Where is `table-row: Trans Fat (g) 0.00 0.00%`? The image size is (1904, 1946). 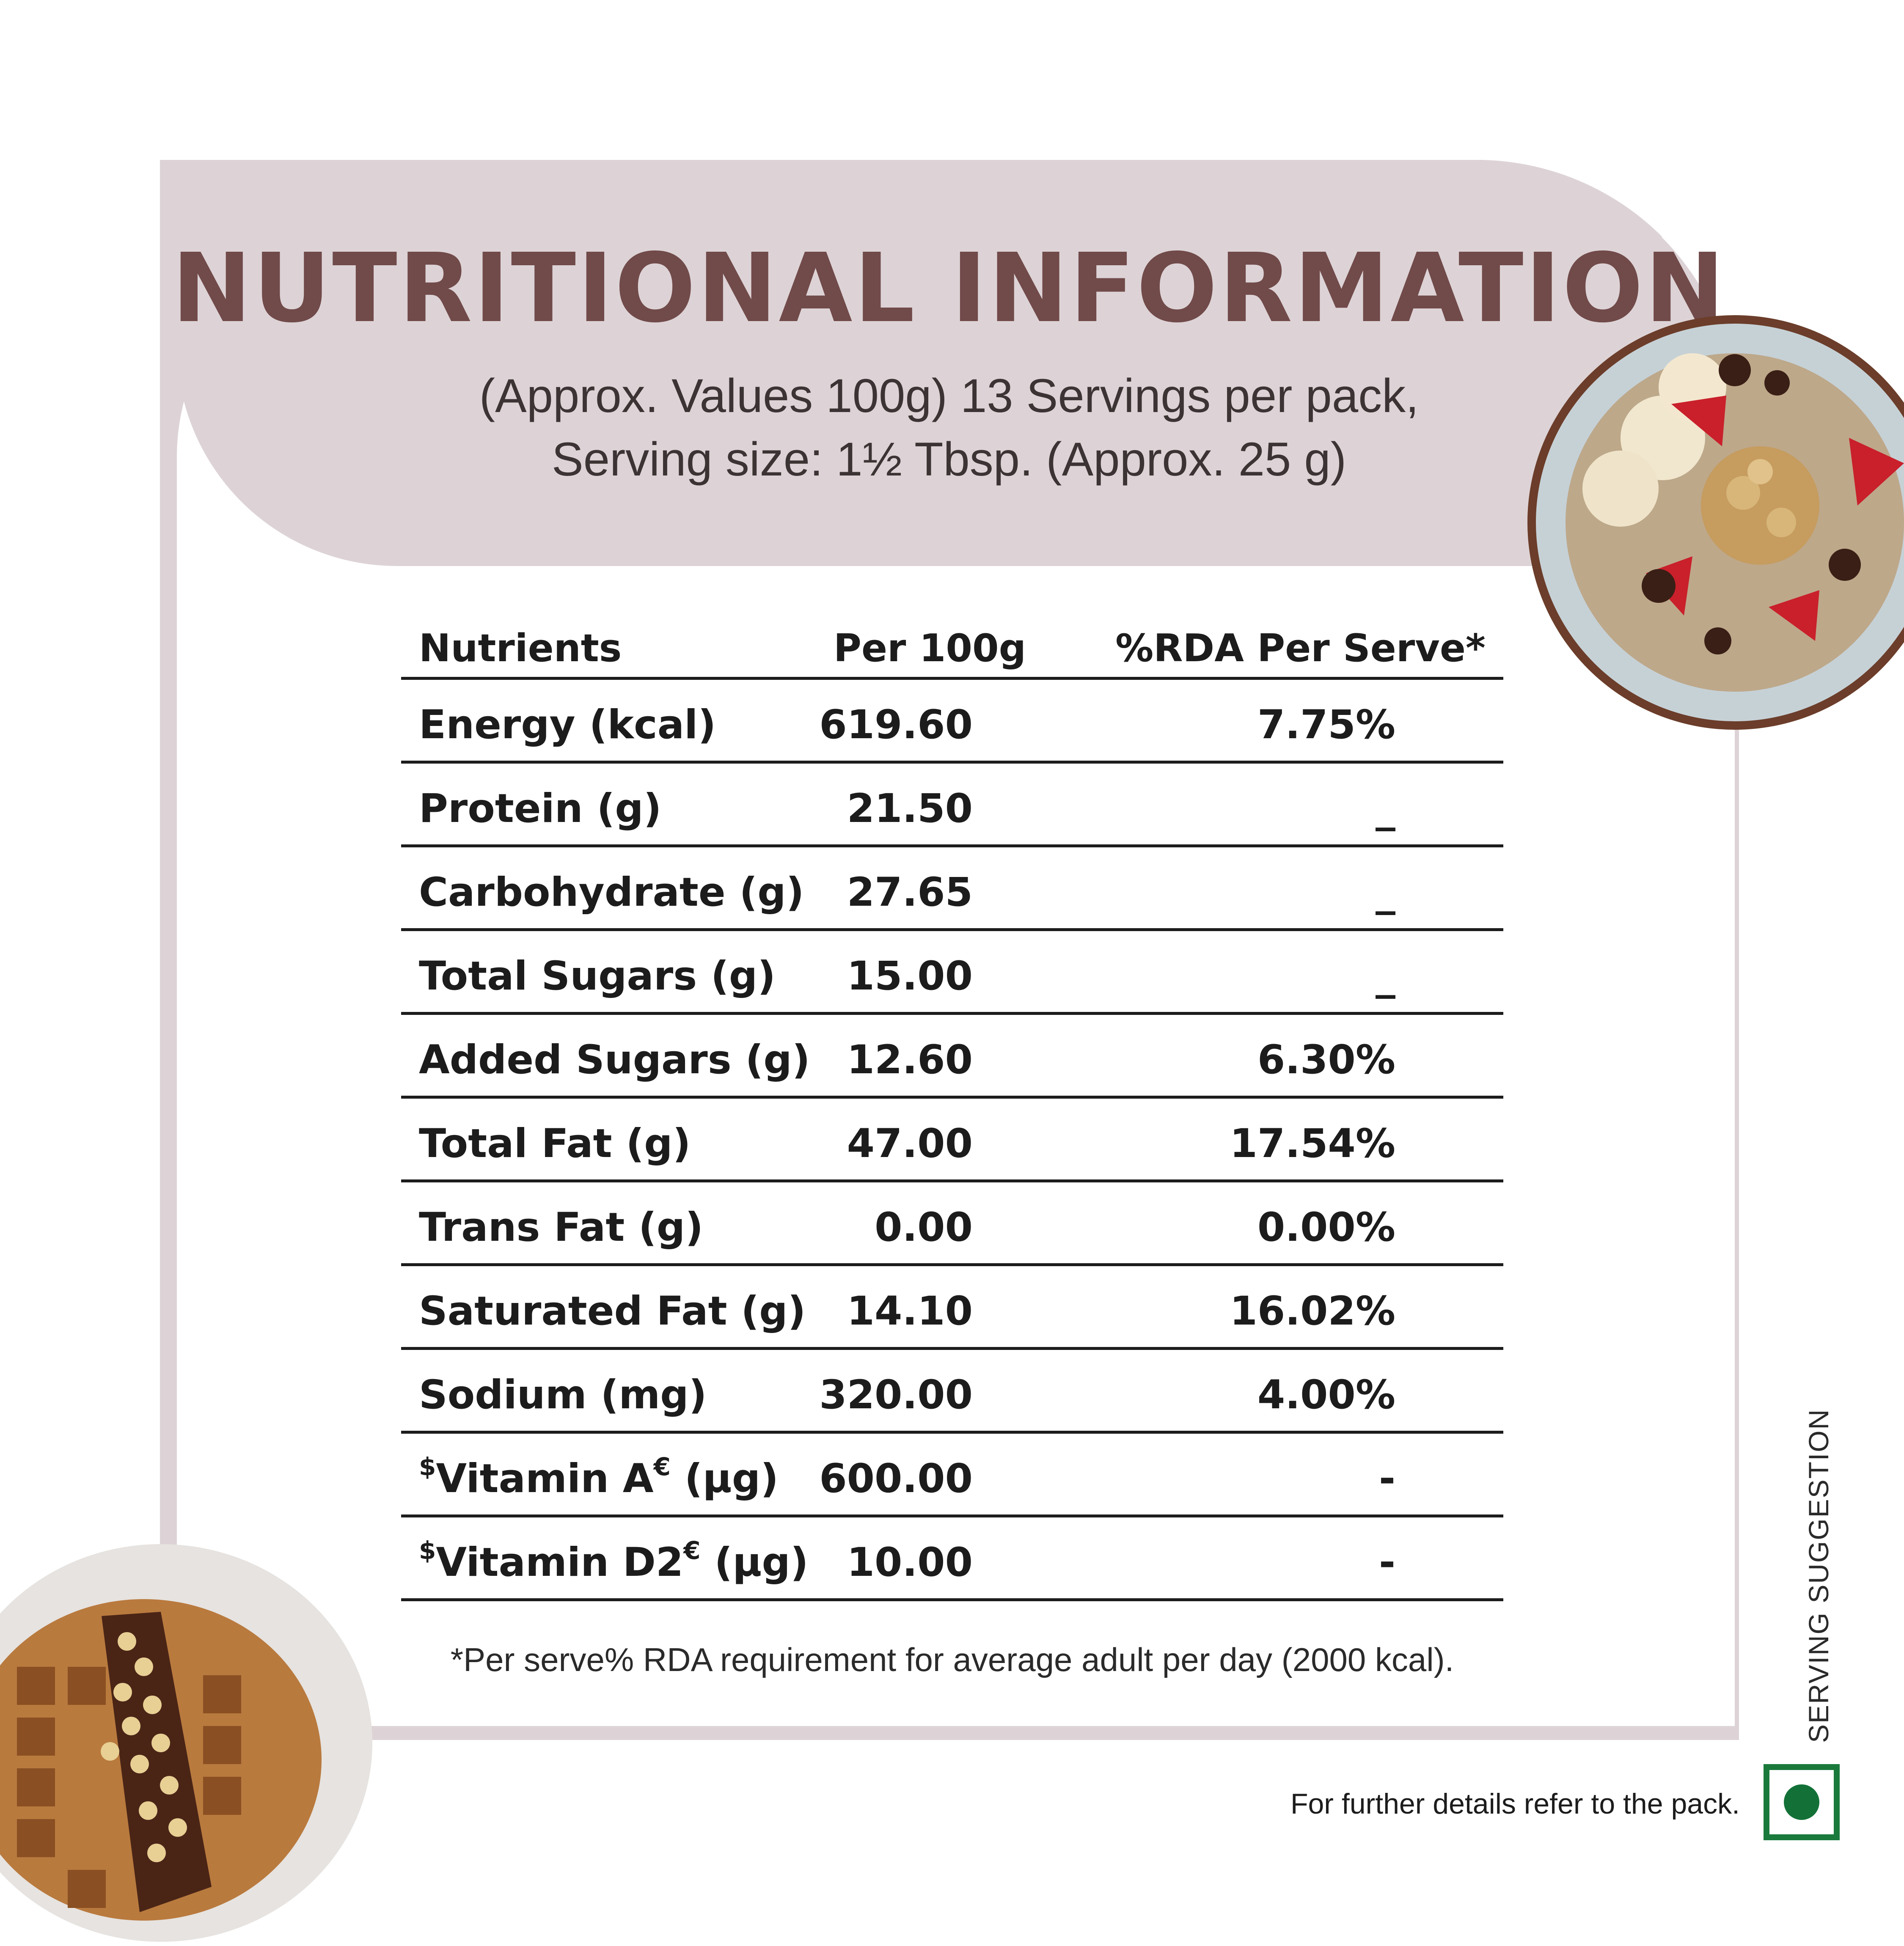
table-row: Trans Fat (g) 0.00 0.00% is located at coordinates (952, 1224).